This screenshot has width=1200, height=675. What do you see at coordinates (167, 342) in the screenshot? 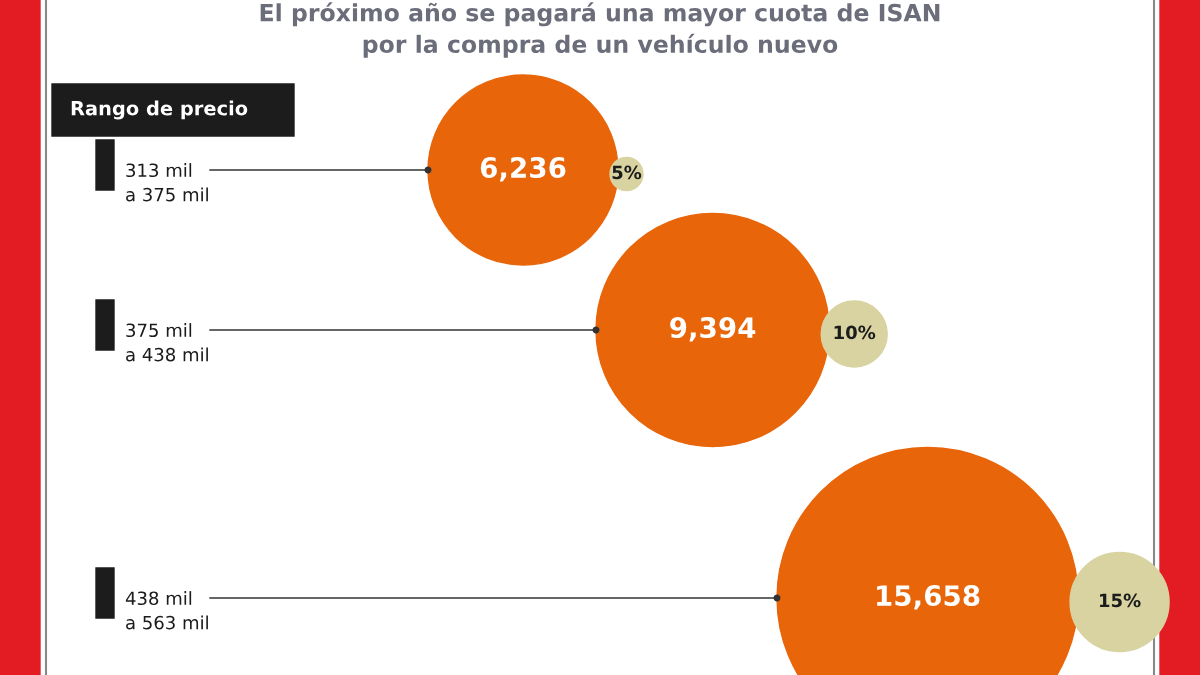
I see `category-label: 375 mil a 438 mil` at bounding box center [167, 342].